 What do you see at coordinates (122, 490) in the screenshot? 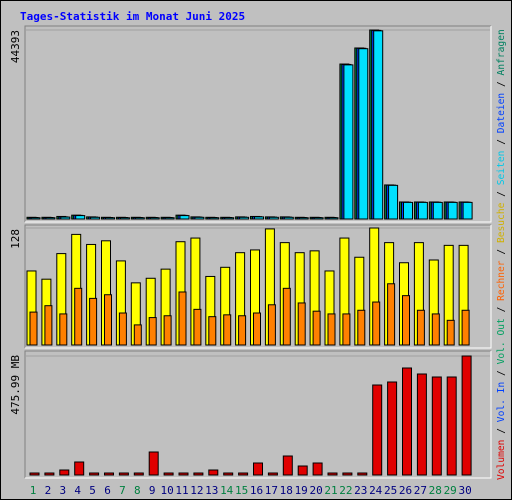
I see `x-tick-label: 7` at bounding box center [122, 490].